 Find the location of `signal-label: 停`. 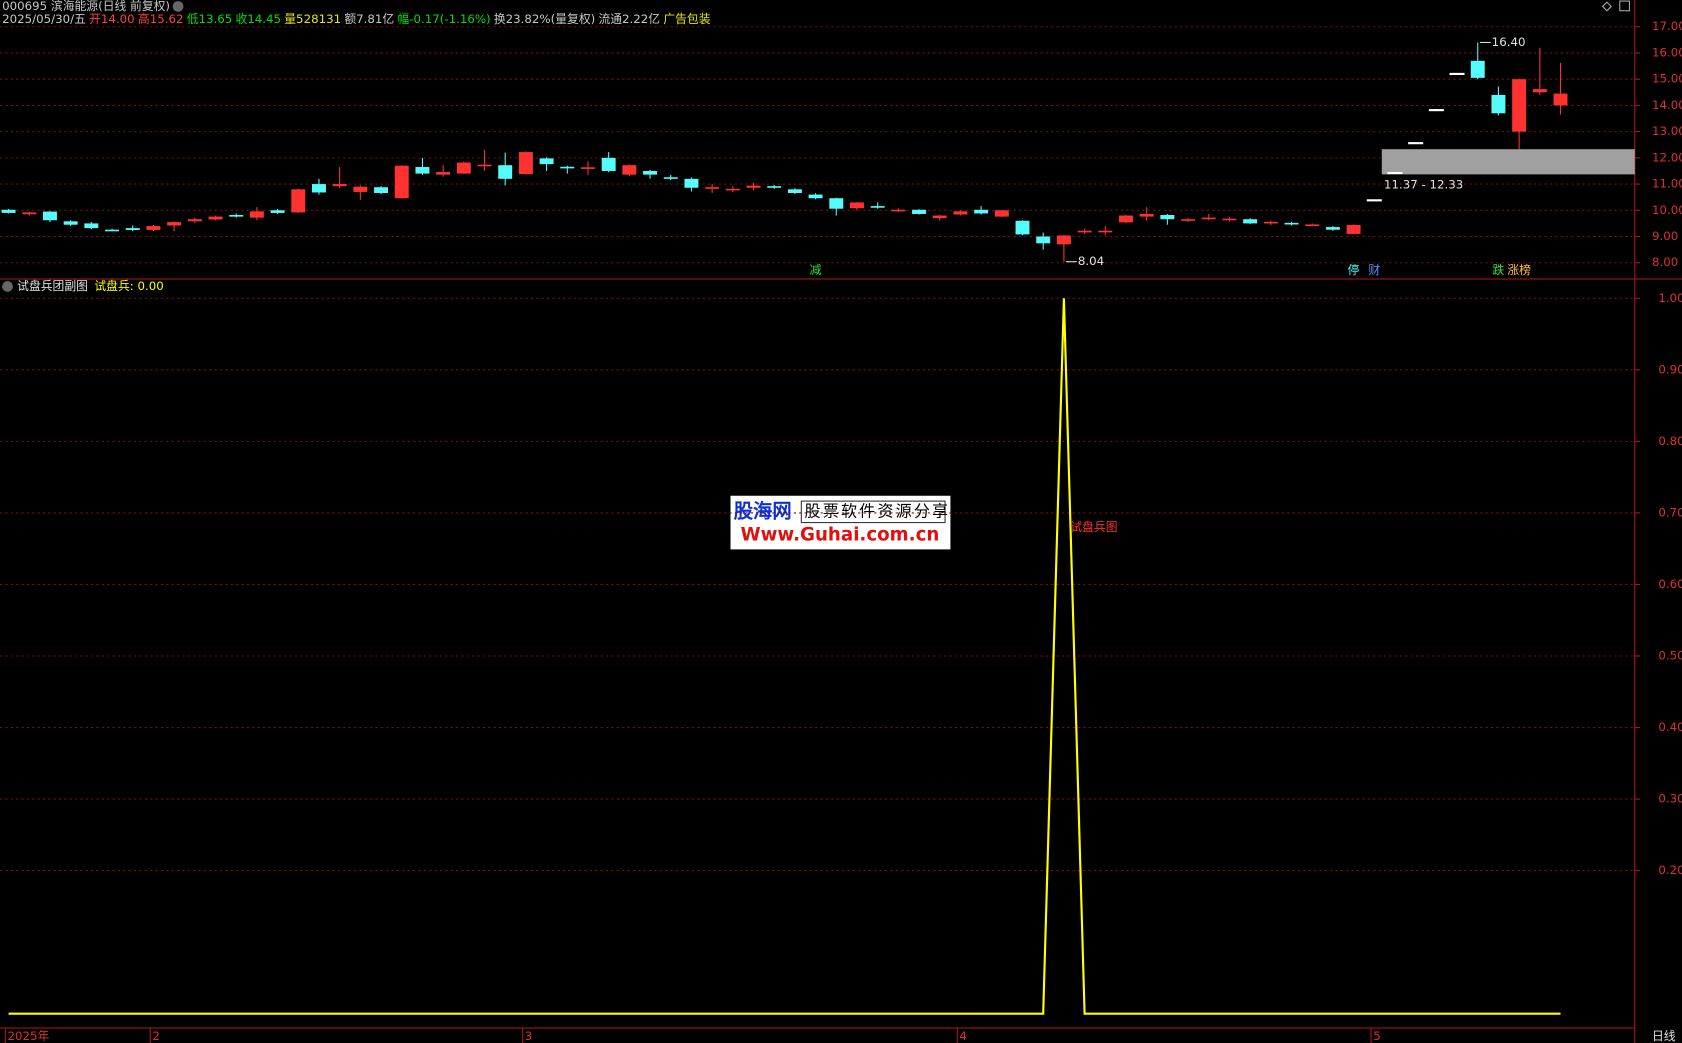

signal-label: 停 is located at coordinates (1354, 270).